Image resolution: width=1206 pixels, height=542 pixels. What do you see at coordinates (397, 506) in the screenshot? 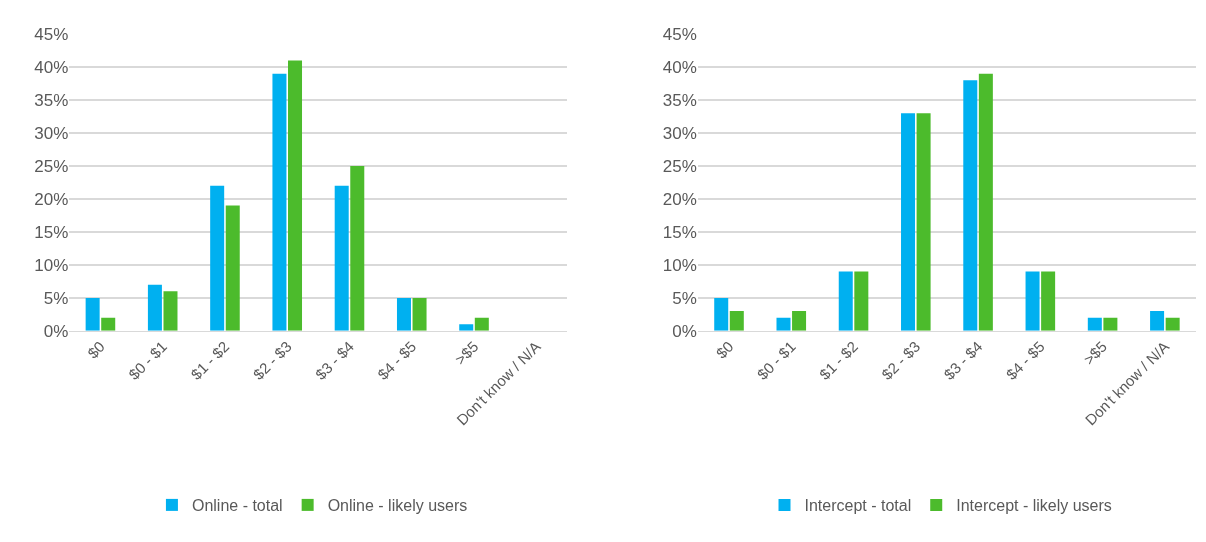
I see `legend-label: Online - likely users` at bounding box center [397, 506].